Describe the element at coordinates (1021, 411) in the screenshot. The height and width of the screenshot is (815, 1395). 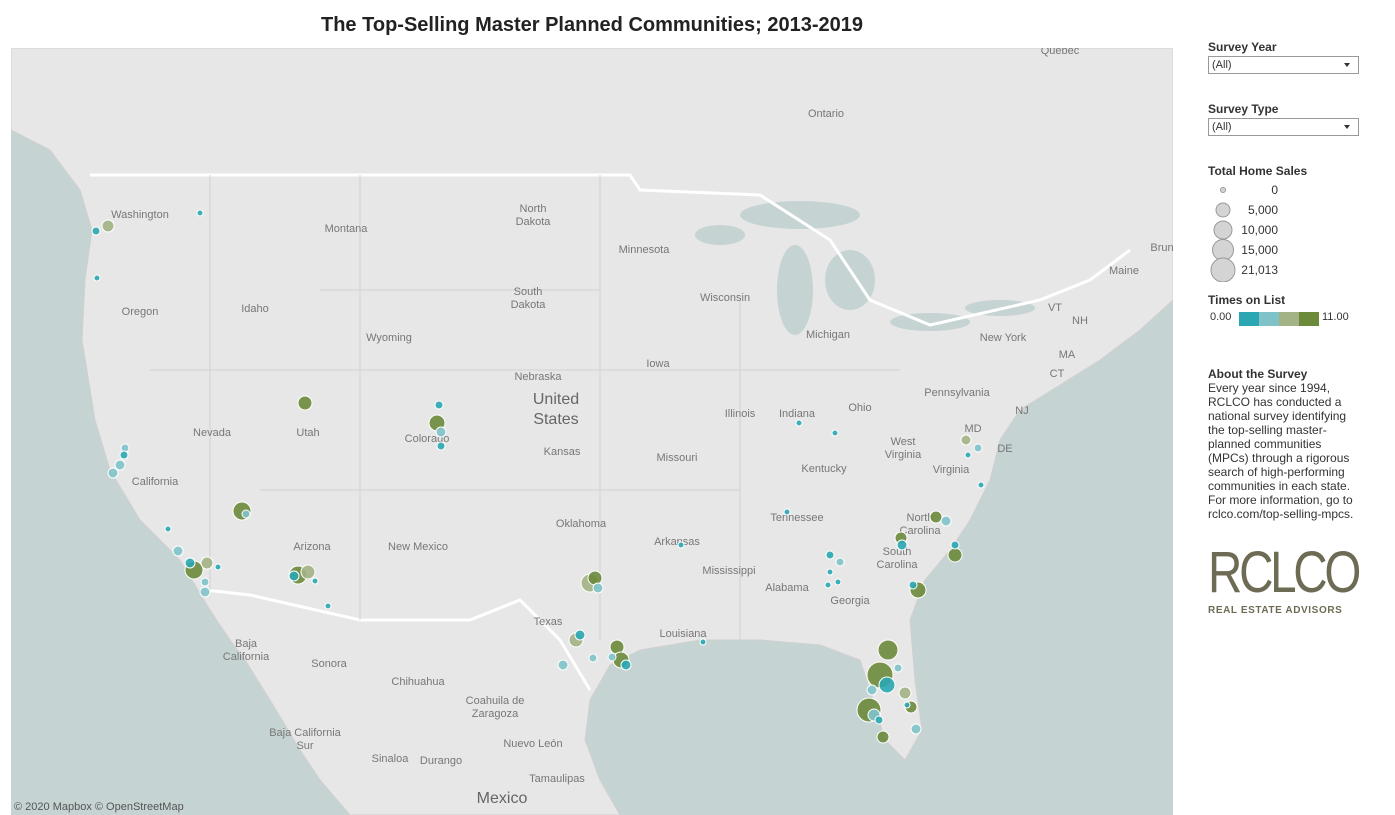
I see `place-label: NJ` at that location.